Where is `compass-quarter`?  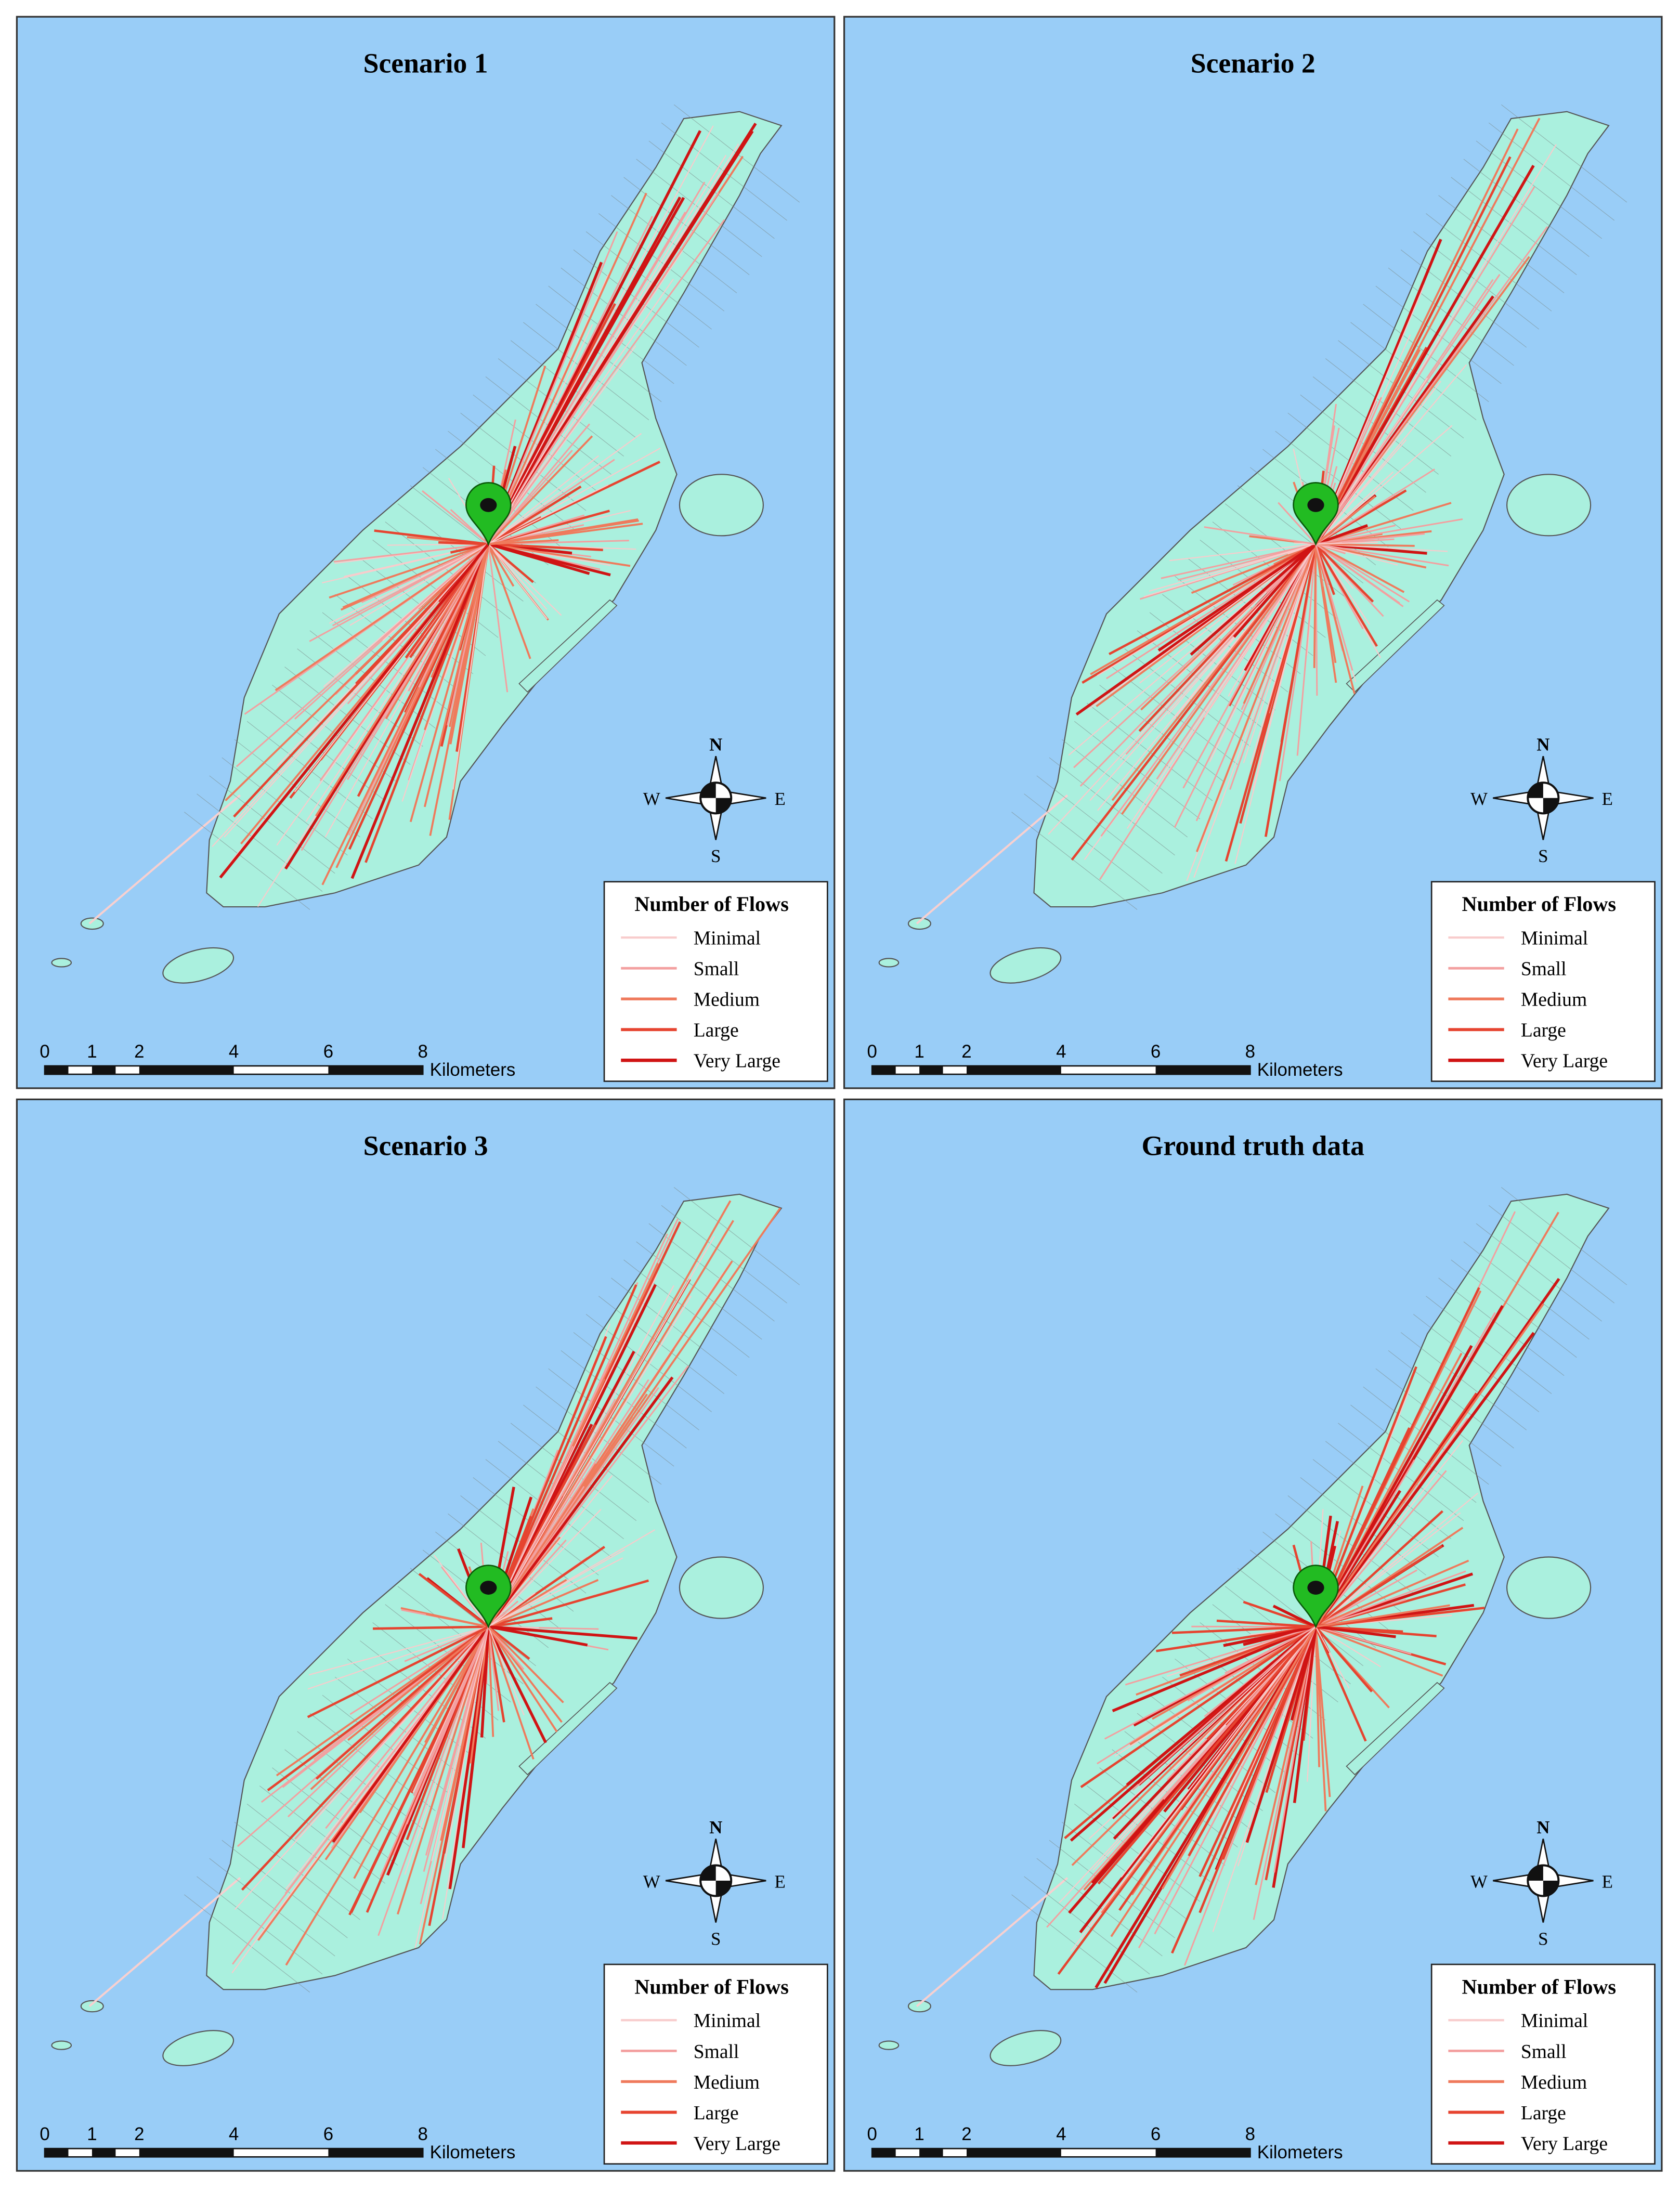
compass-quarter is located at coordinates (716, 798).